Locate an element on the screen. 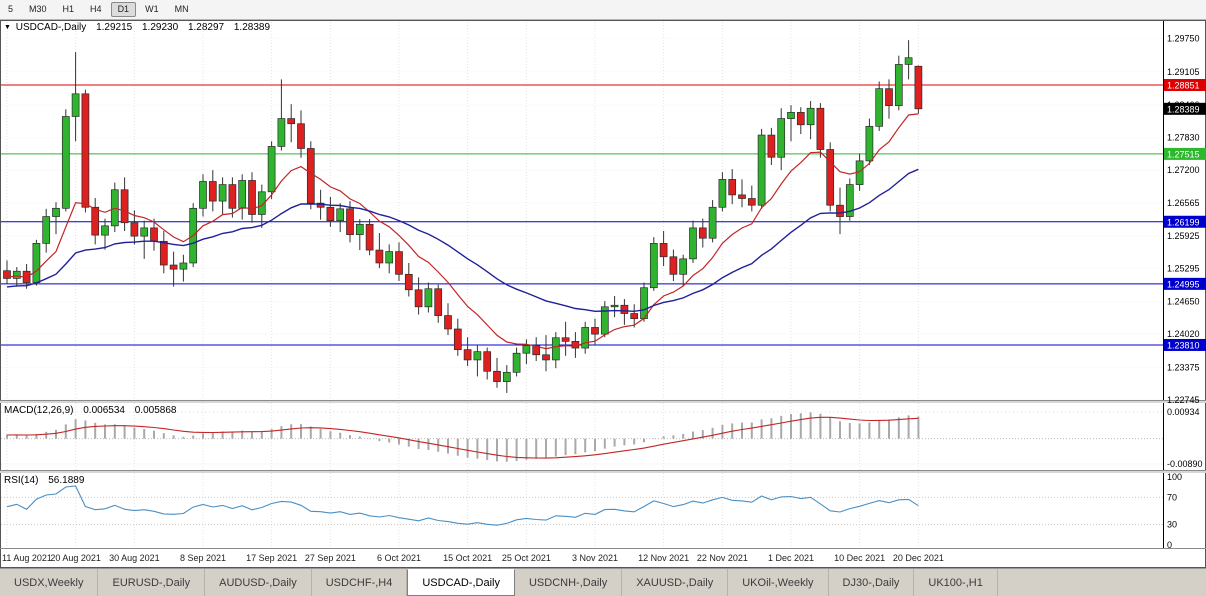 The height and width of the screenshot is (596, 1206). rsi-value: 56.1889 is located at coordinates (66, 480).